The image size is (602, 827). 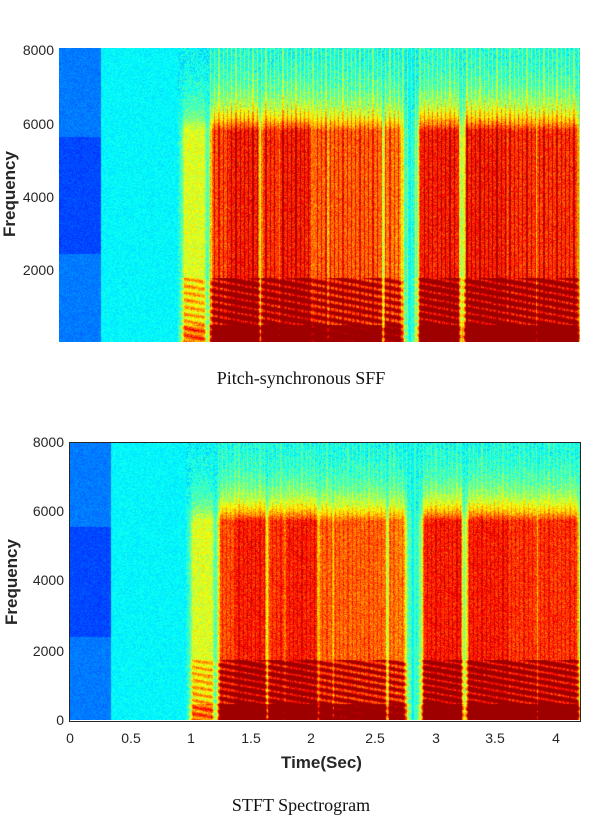 I want to click on xtick-label: 1, so click(x=191, y=738).